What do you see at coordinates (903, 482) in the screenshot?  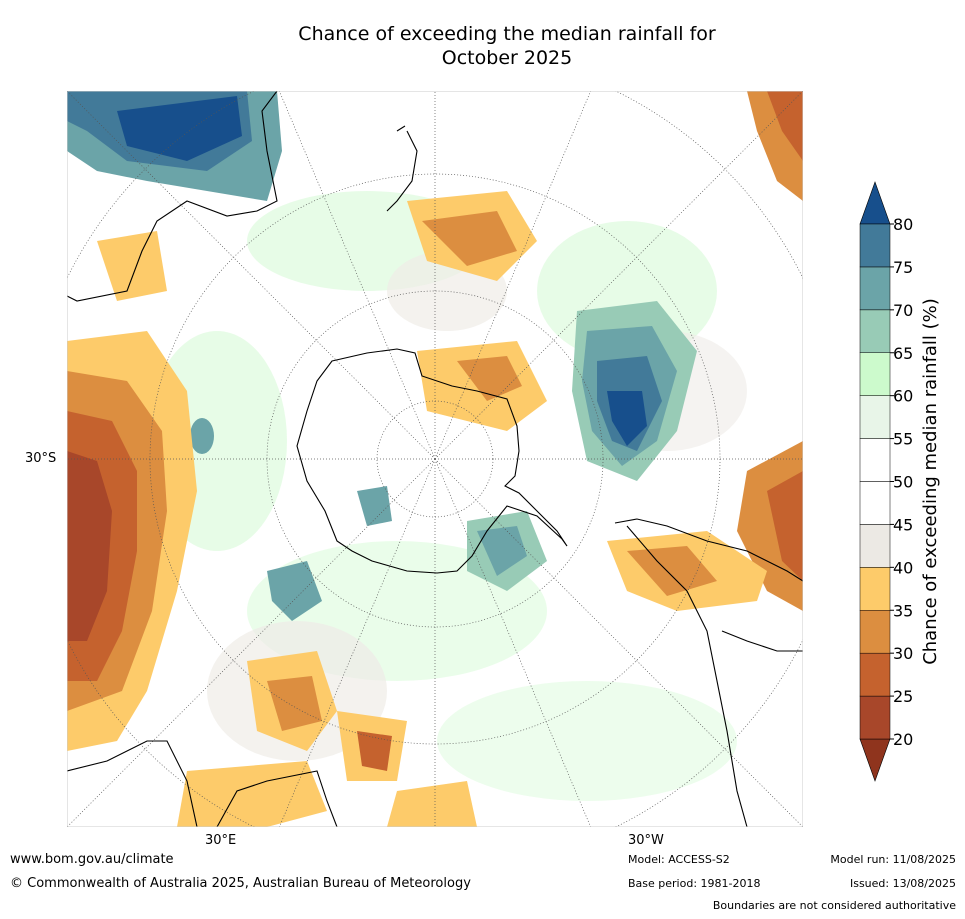 I see `colorbar-tick-label: 50` at bounding box center [903, 482].